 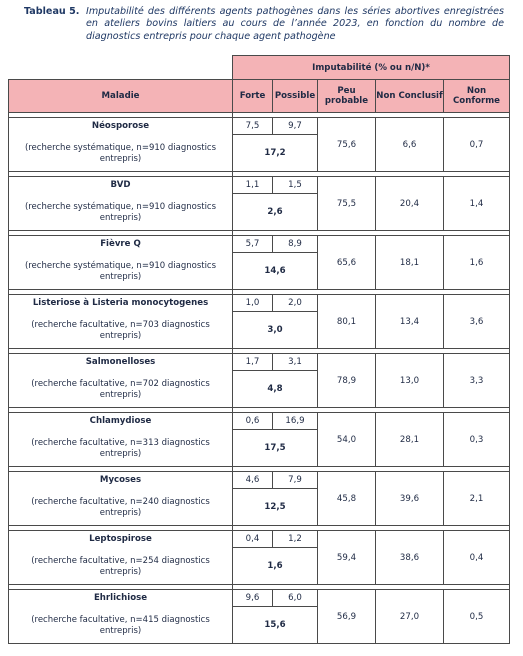 I want to click on value-total-forte-possible: 12,5, so click(x=275, y=507).